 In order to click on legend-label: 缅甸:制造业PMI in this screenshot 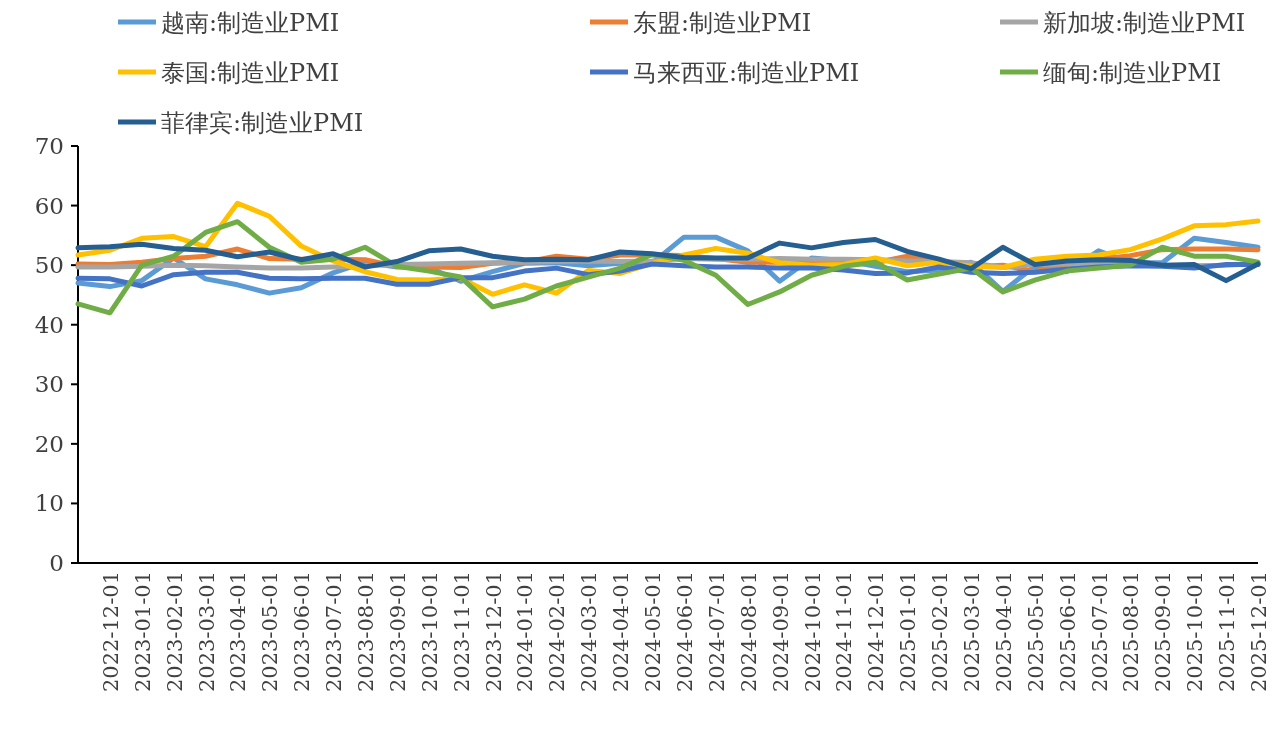, I will do `click(1132, 73)`.